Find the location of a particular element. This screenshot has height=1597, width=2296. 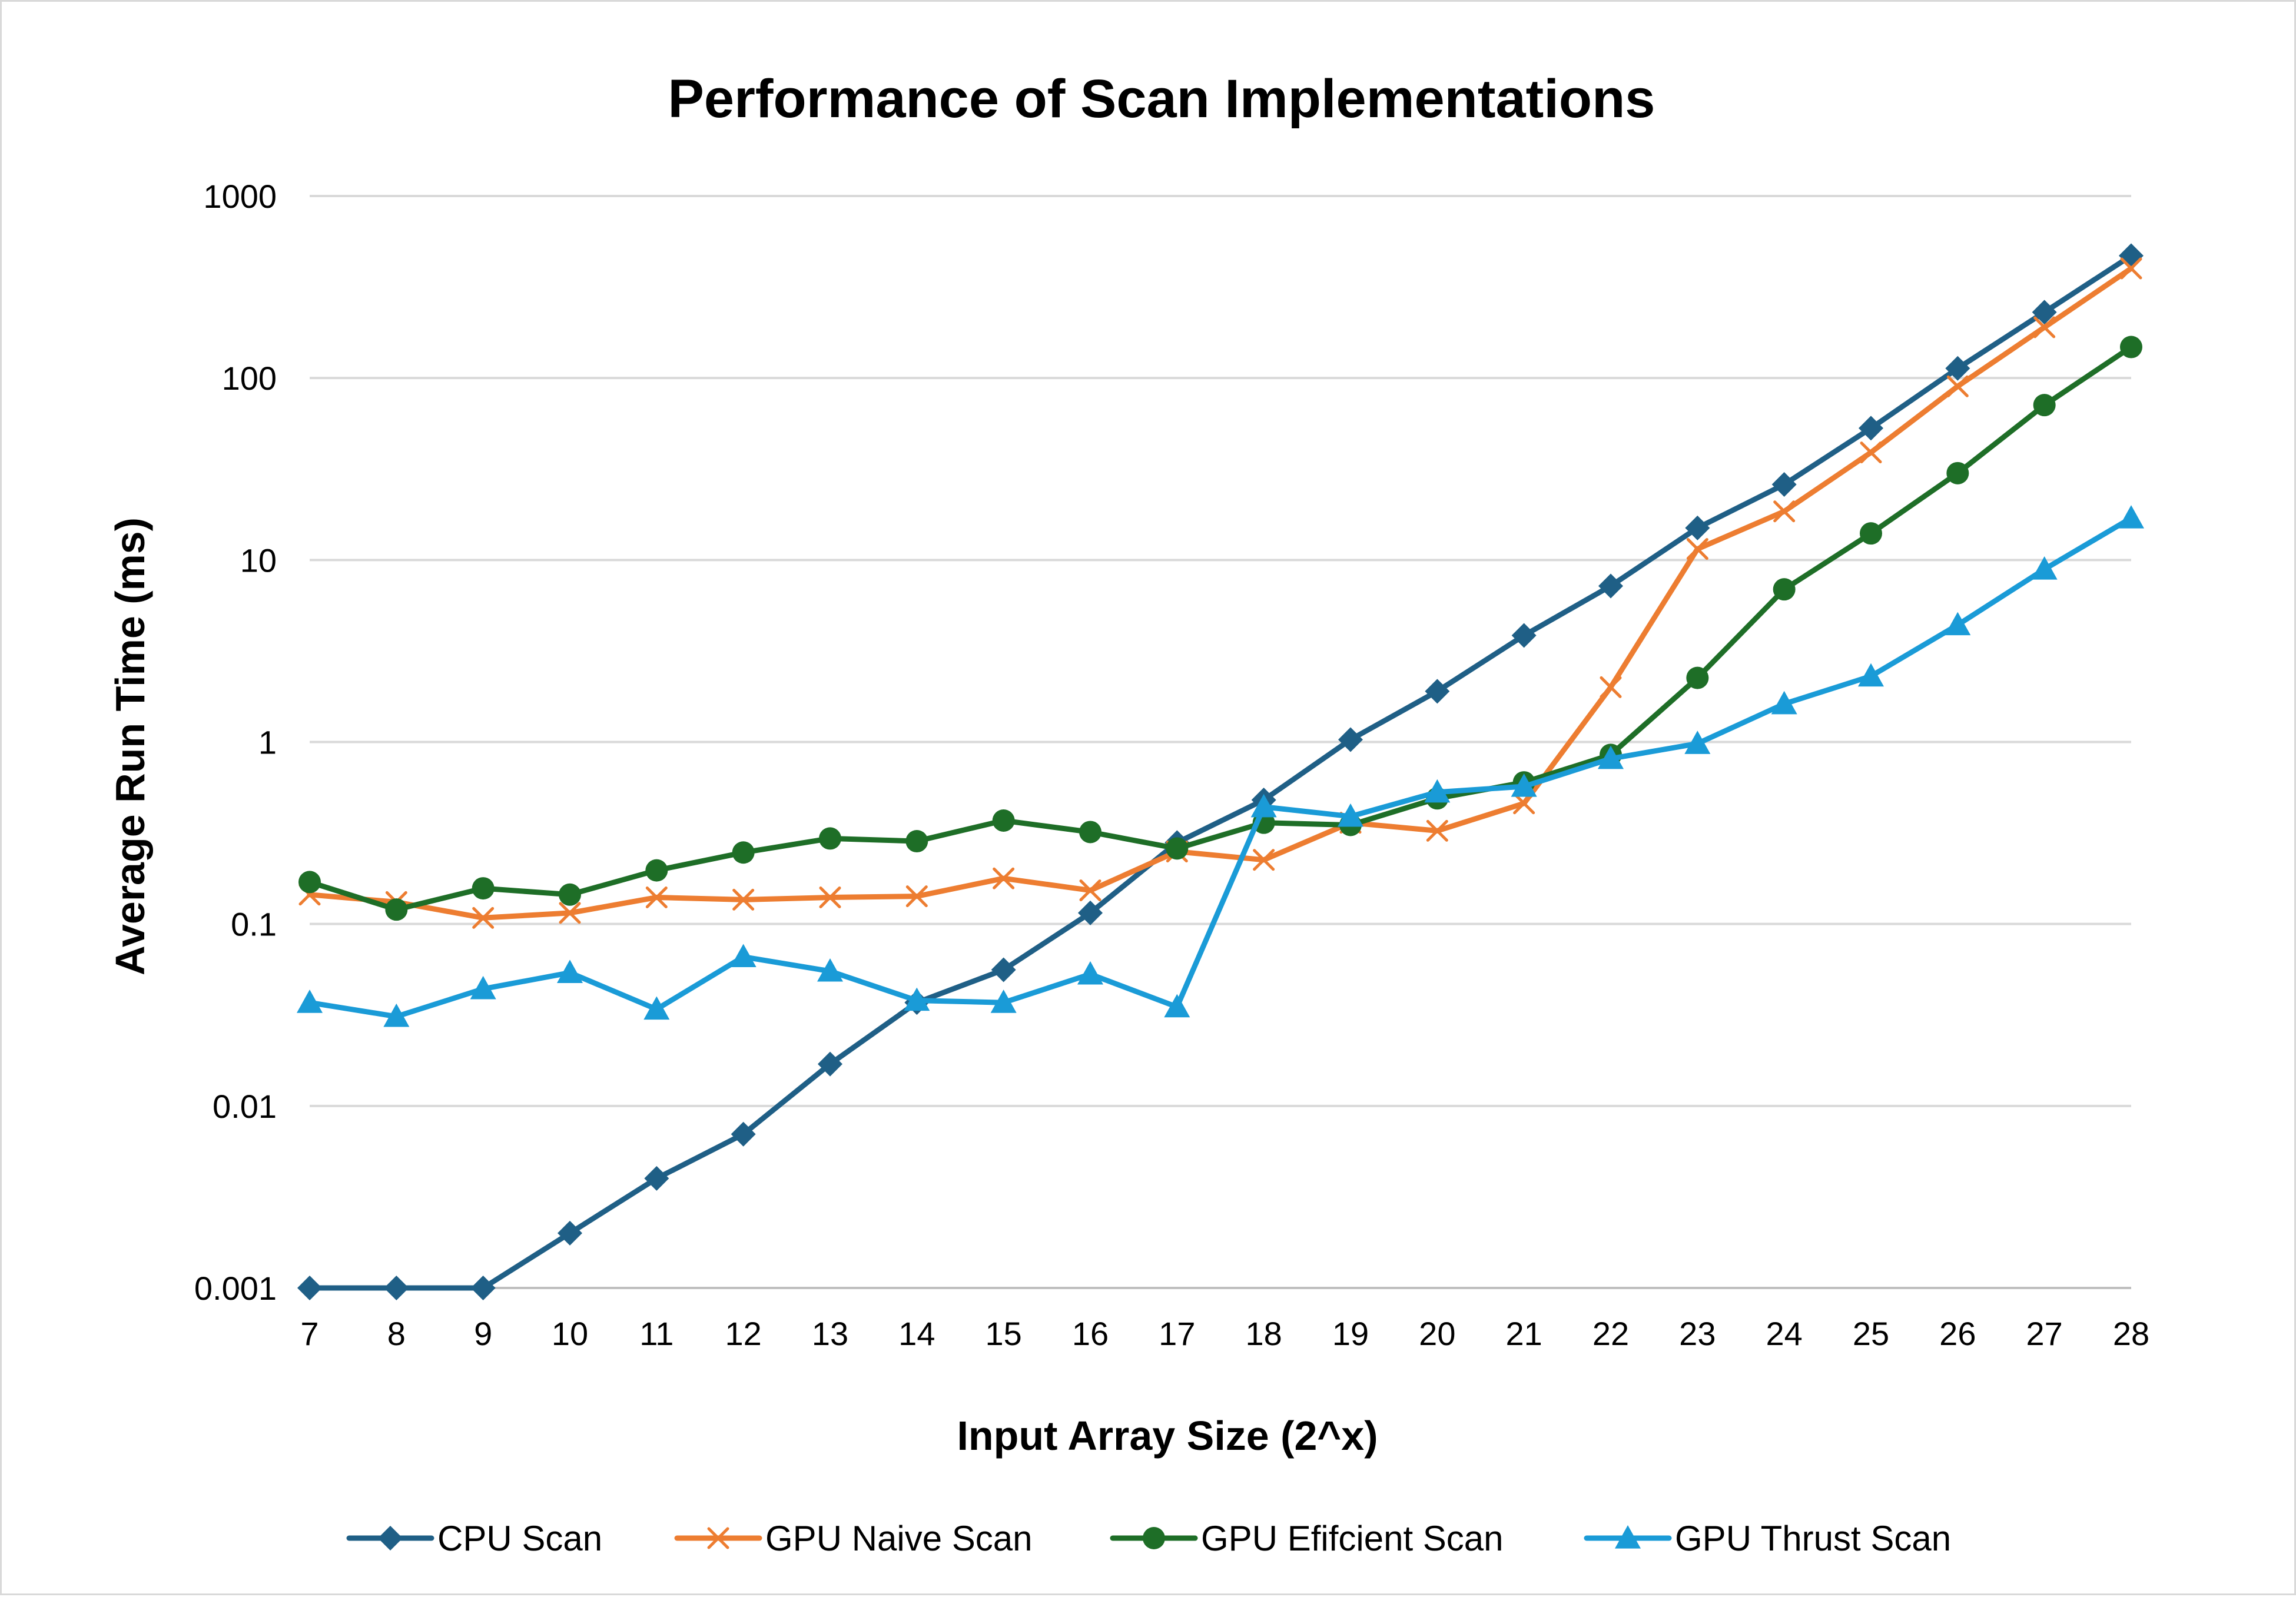

y-tick-label: 1 is located at coordinates (267, 742).